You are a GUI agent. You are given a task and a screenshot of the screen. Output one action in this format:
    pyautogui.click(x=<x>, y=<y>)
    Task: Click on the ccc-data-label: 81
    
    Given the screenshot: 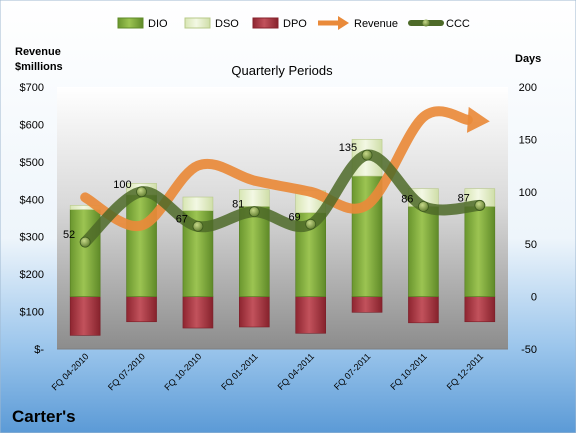 What is the action you would take?
    pyautogui.click(x=238, y=205)
    